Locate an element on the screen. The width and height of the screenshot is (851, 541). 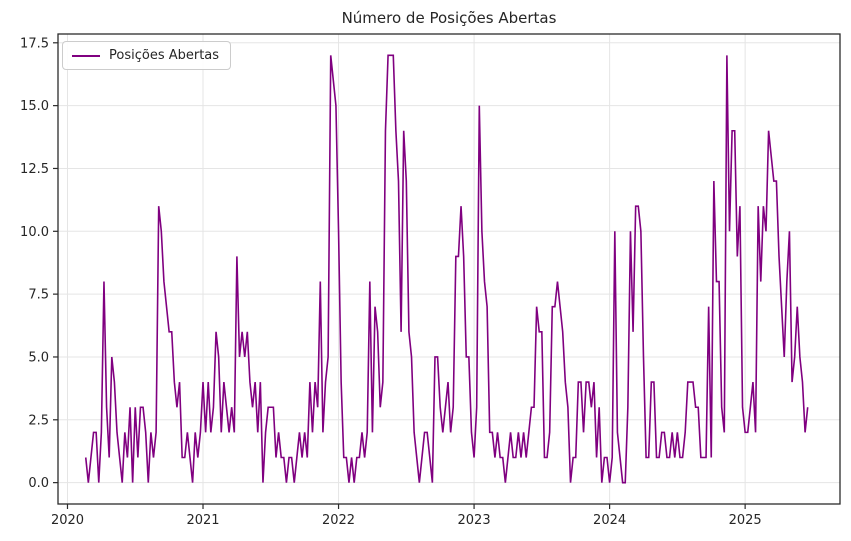
y-tick-label: 15.0 is located at coordinates (34, 106).